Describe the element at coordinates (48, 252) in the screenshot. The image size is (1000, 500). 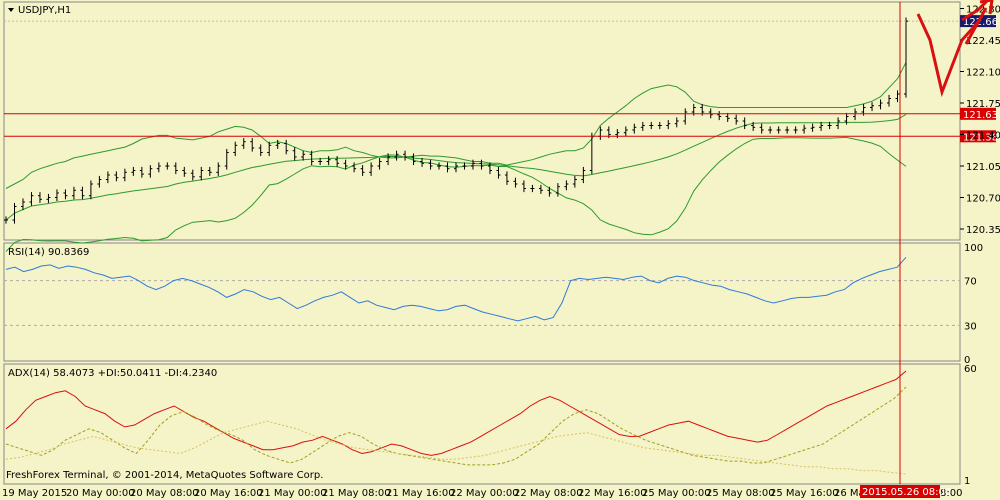
I see `rsi-title: RSI(14) 90.8369` at that location.